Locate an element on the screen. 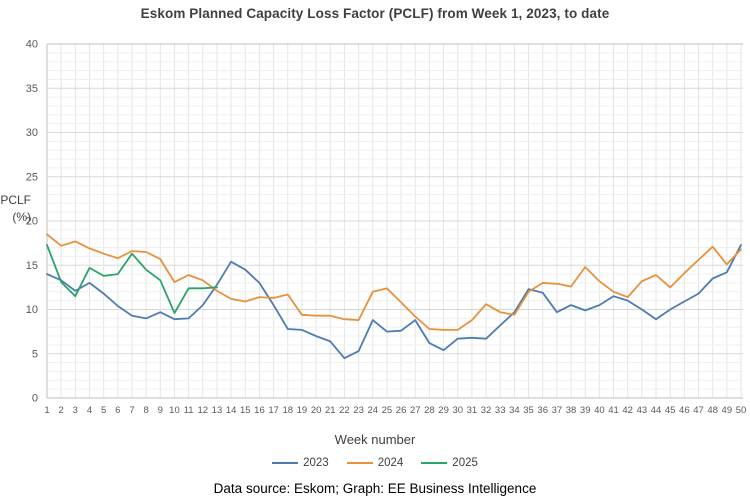 This screenshot has width=750, height=500. legend-line-swatch-2023 is located at coordinates (285, 463).